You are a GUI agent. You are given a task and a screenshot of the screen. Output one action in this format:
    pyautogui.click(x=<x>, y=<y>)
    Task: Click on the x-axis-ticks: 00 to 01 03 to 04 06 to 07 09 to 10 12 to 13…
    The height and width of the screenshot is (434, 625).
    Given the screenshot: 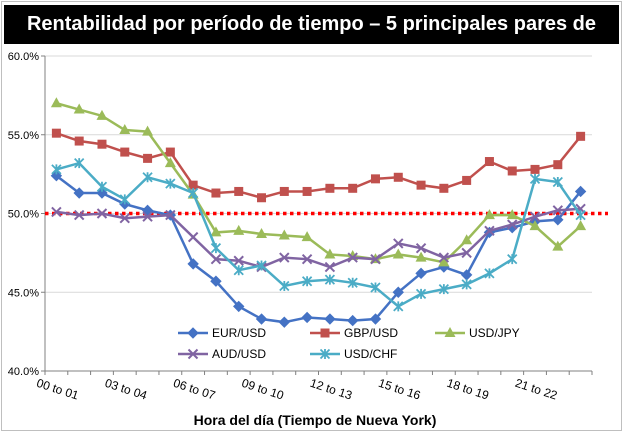 What is the action you would take?
    pyautogui.click(x=314, y=387)
    